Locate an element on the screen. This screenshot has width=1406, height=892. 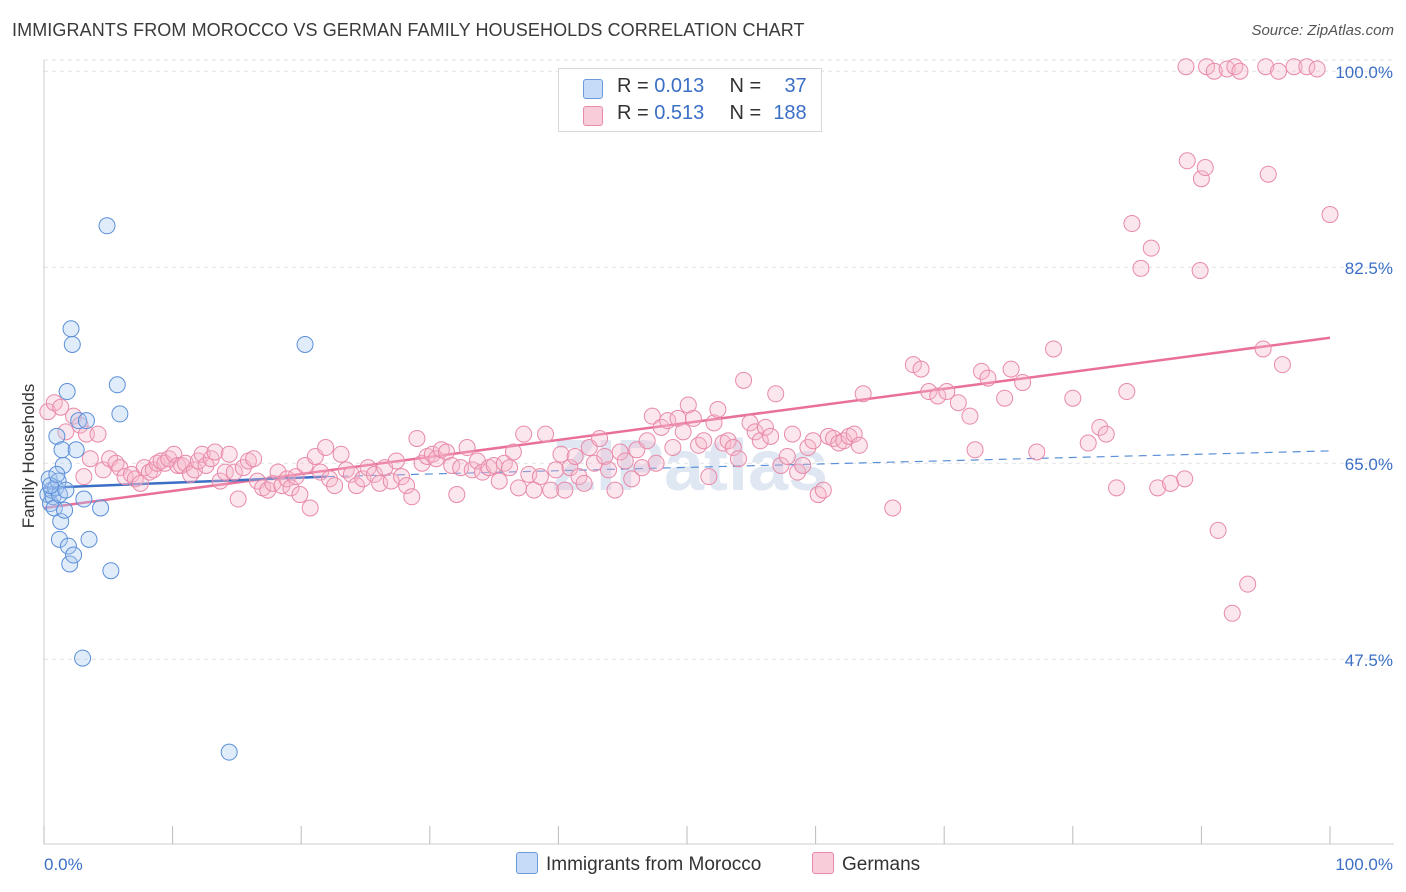
legend-label-germans: Germans is located at coordinates (881, 864).